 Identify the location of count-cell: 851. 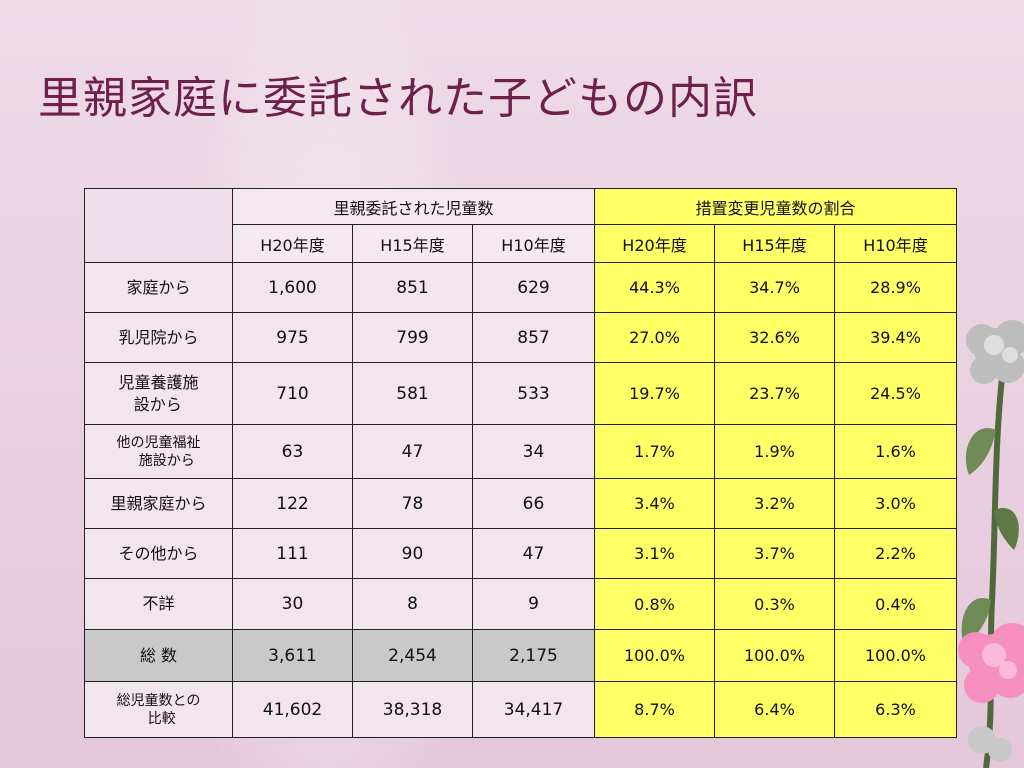
(412, 287).